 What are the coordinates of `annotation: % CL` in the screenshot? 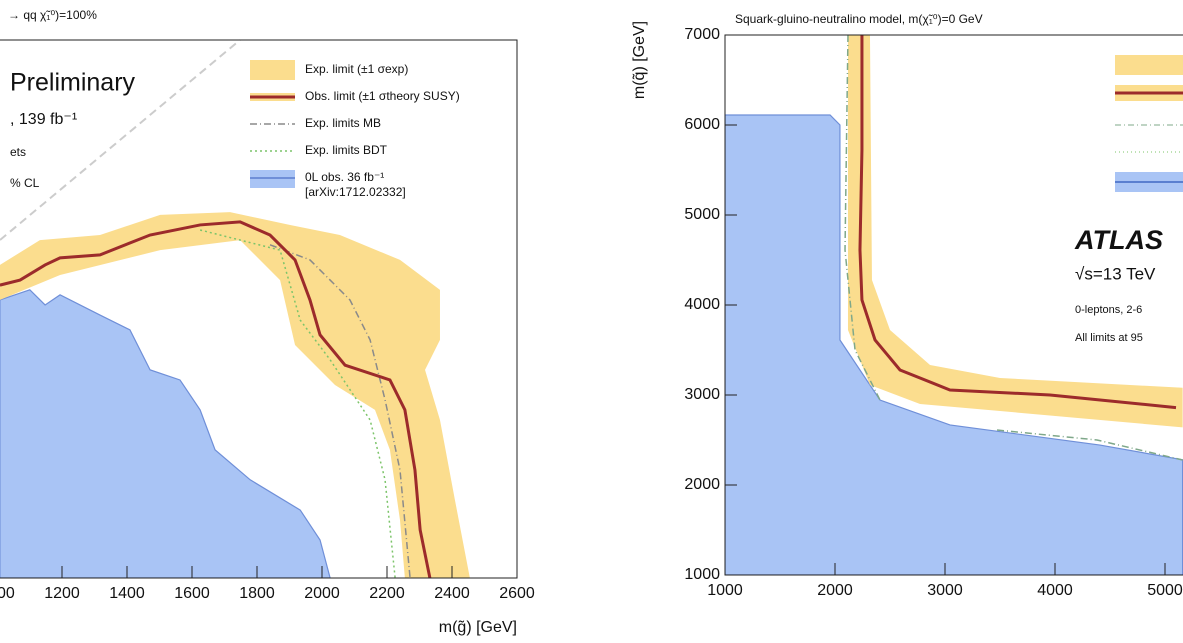 It's located at (25, 183).